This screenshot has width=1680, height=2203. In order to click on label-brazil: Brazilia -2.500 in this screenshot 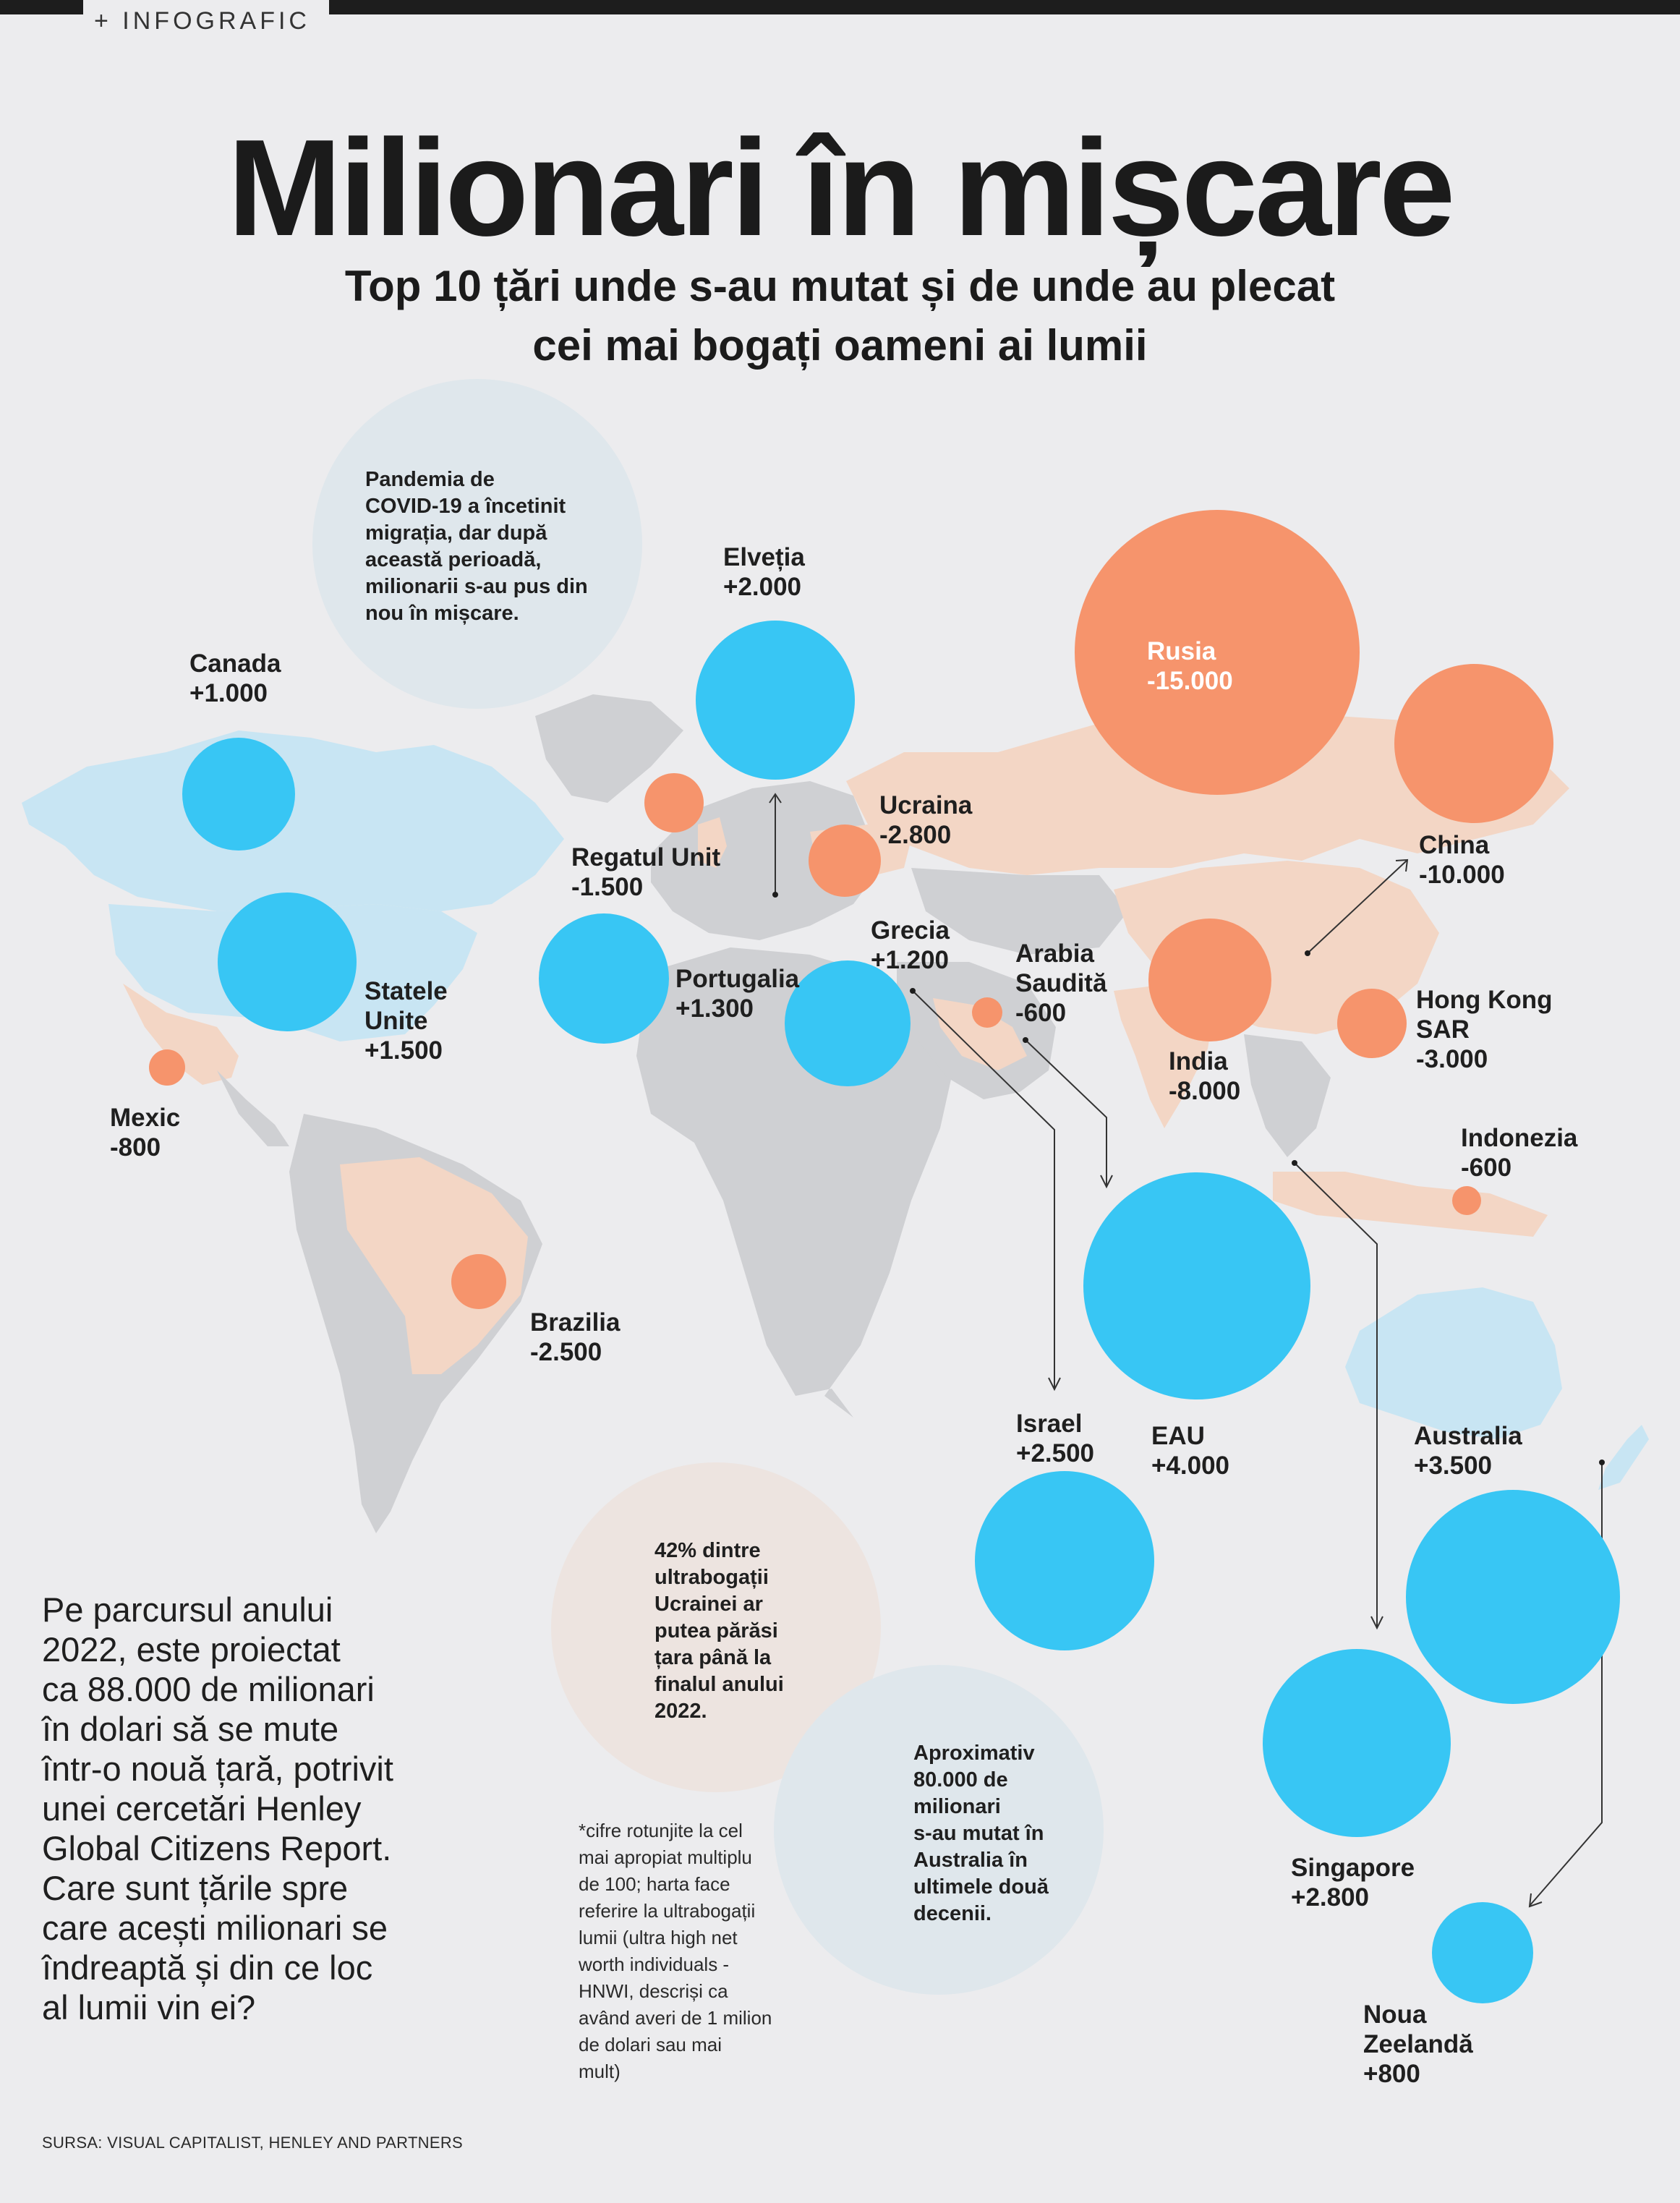, I will do `click(575, 1337)`.